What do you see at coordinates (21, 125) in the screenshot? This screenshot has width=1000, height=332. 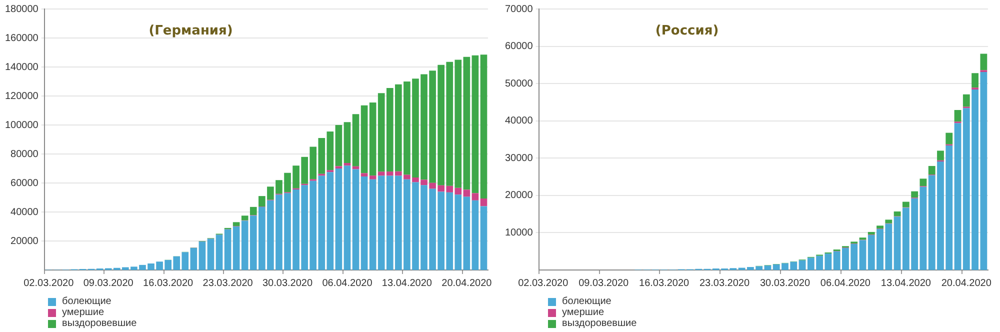 I see `y-tick-label: 100000` at bounding box center [21, 125].